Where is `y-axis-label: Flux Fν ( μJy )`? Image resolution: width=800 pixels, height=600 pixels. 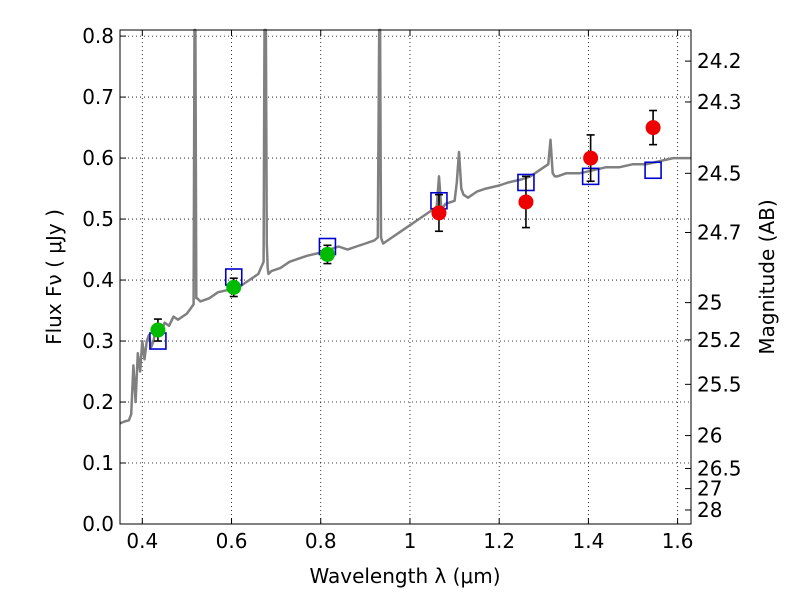 y-axis-label: Flux Fν ( μJy ) is located at coordinates (54, 277).